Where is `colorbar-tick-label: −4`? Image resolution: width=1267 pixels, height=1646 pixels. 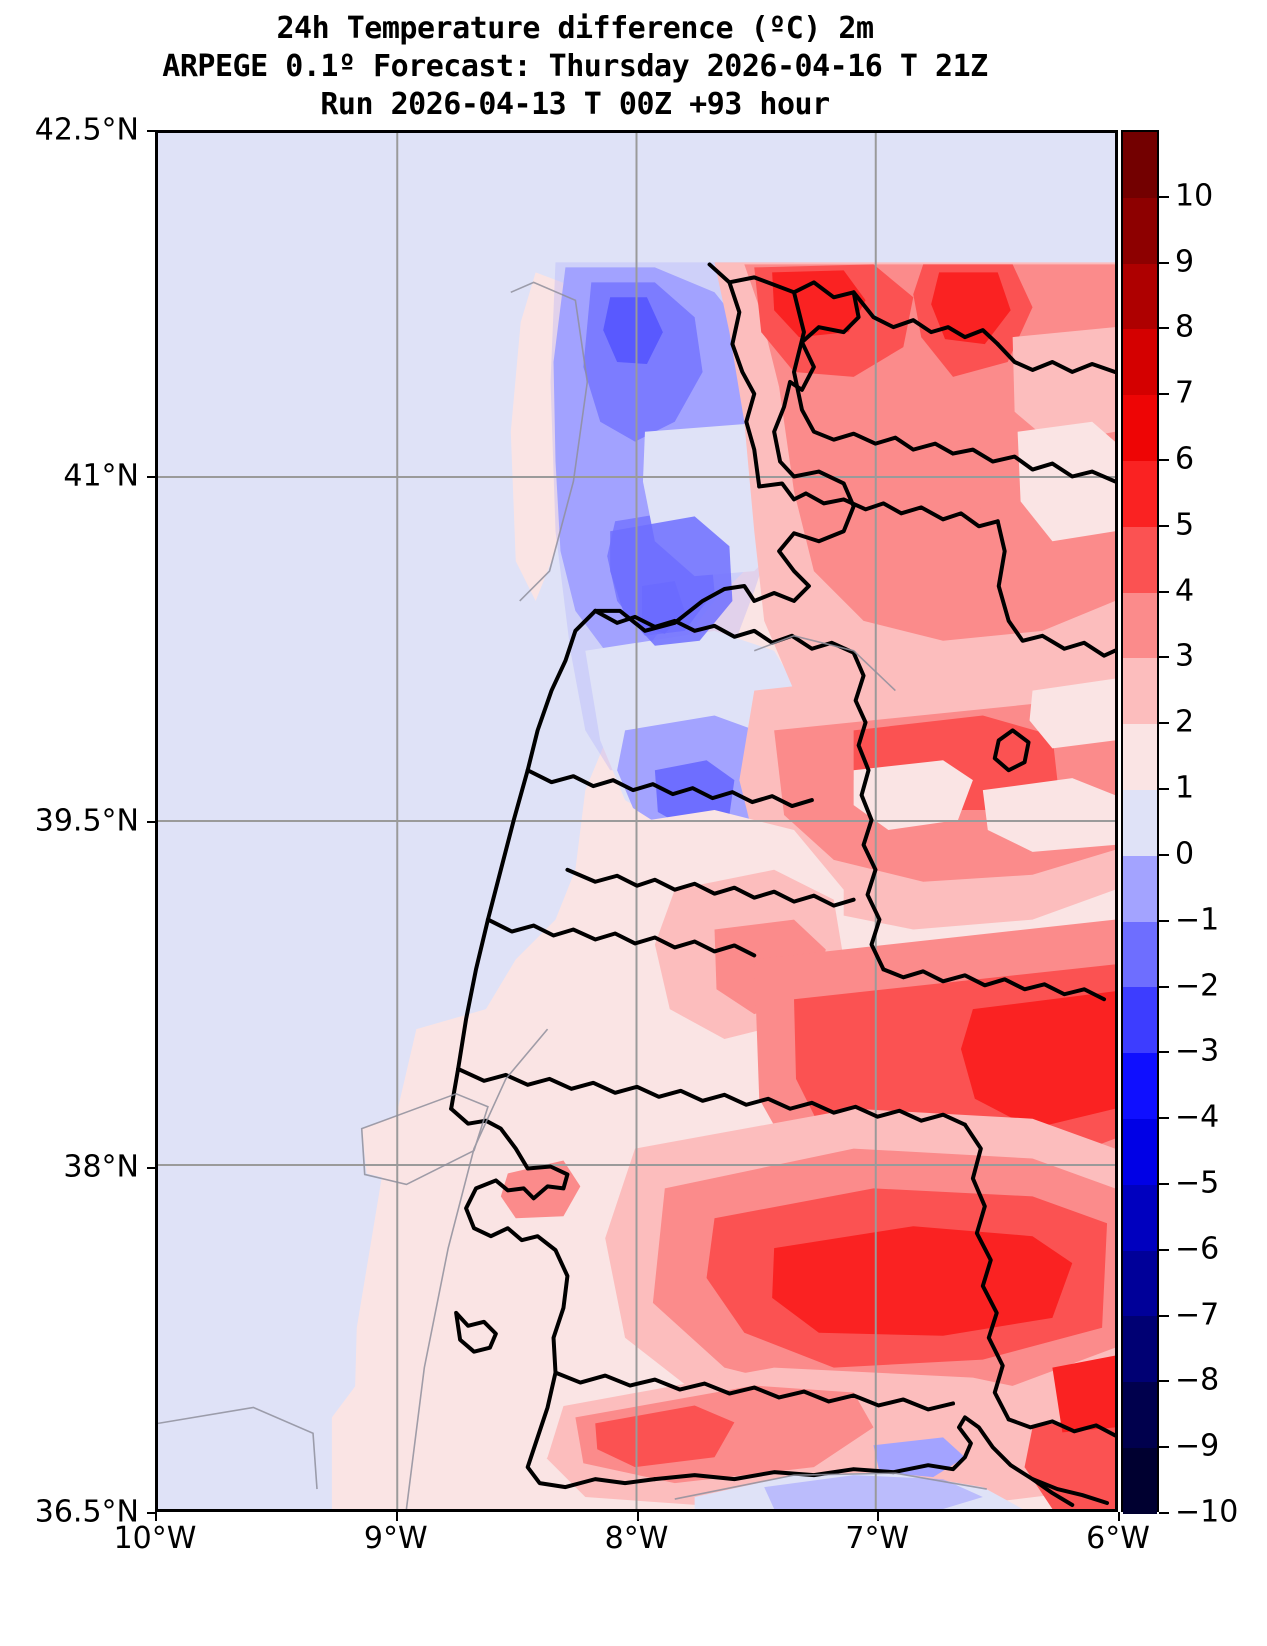 colorbar-tick-label: −4 is located at coordinates (1197, 1117).